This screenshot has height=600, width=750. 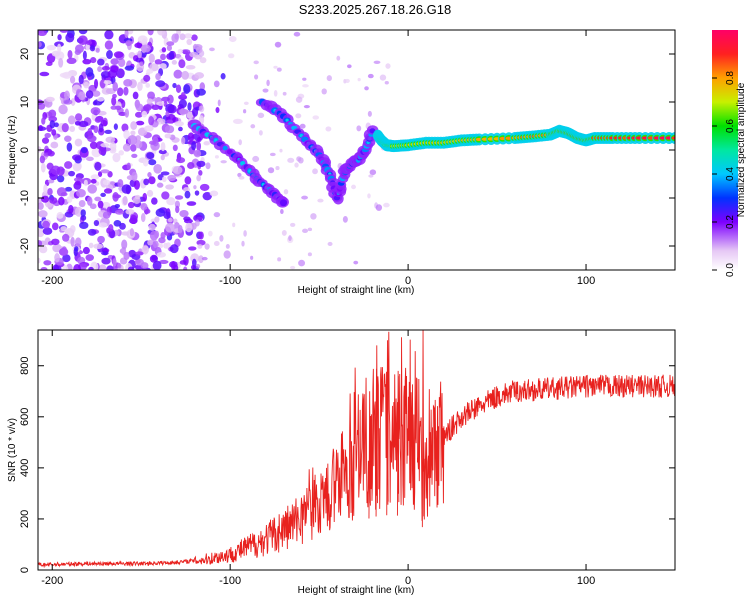 What do you see at coordinates (25, 150) in the screenshot?
I see `spectrogram-ytick-label: 0` at bounding box center [25, 150].